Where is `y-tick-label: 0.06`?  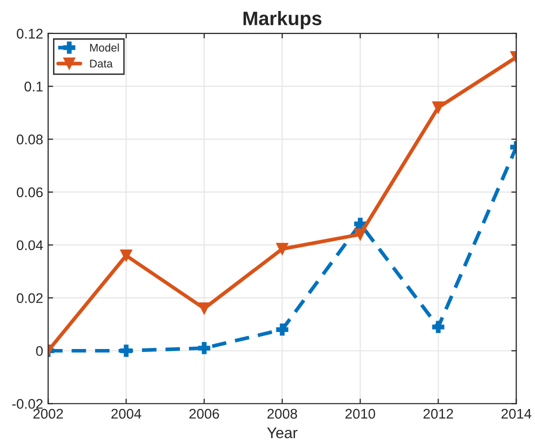 y-tick-label: 0.06 is located at coordinates (29, 192).